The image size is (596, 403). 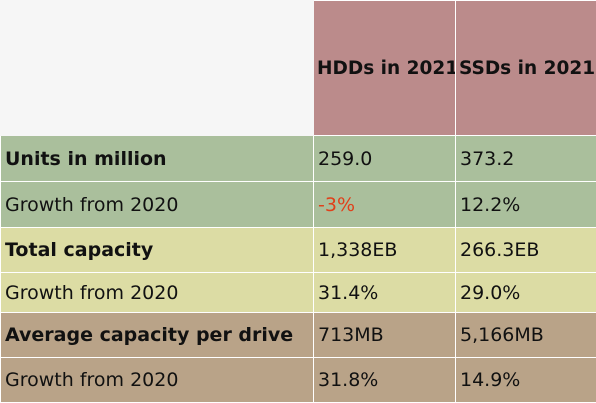 What do you see at coordinates (157, 335) in the screenshot?
I see `row-label-avg-capacity: Average capacity per drive` at bounding box center [157, 335].